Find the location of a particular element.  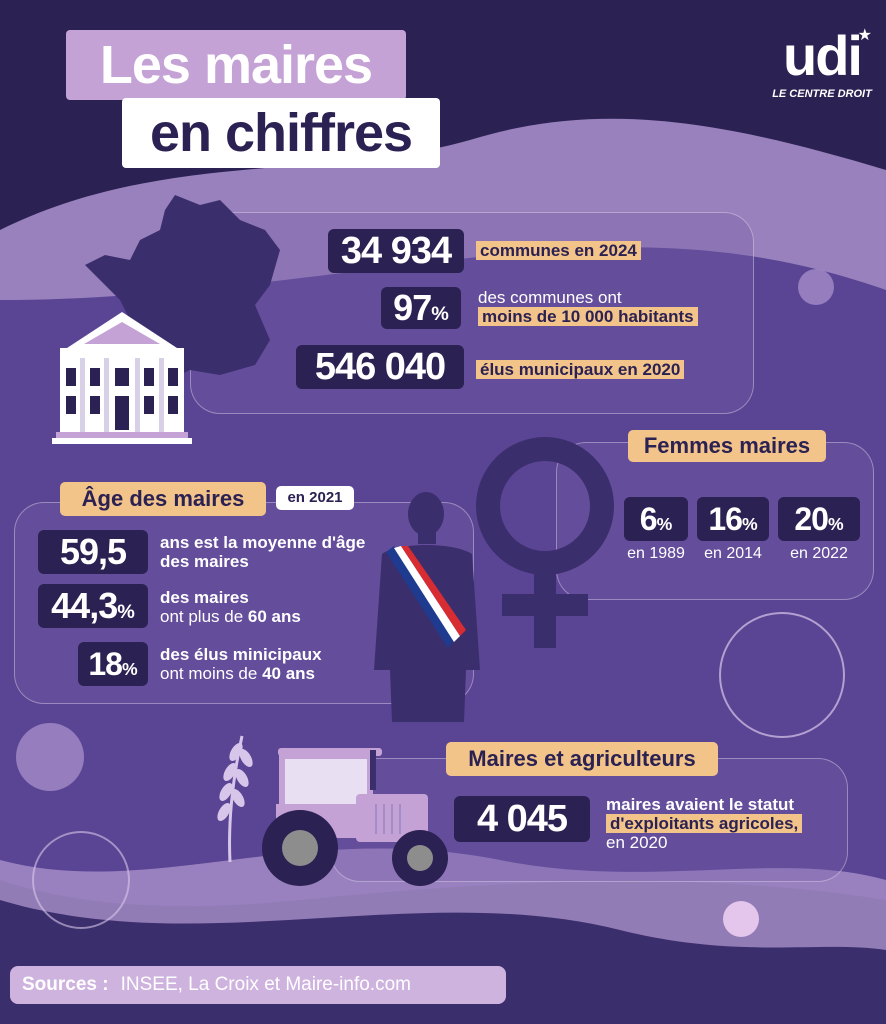

femmes-2014-value: 16 is located at coordinates (725, 519).